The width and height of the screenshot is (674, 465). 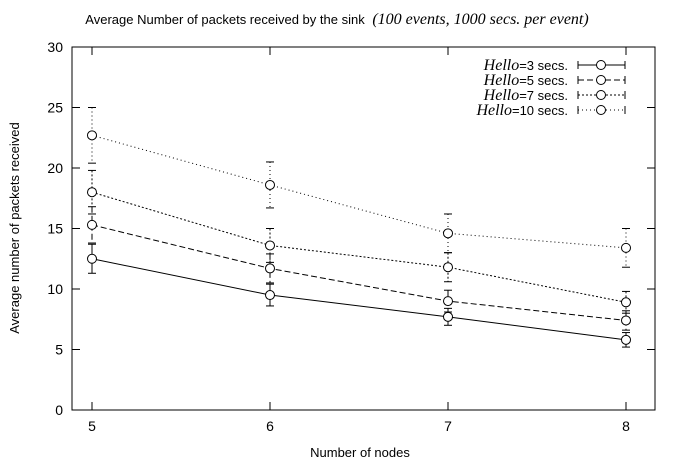 I want to click on y-tick-label: 15, so click(x=55, y=229).